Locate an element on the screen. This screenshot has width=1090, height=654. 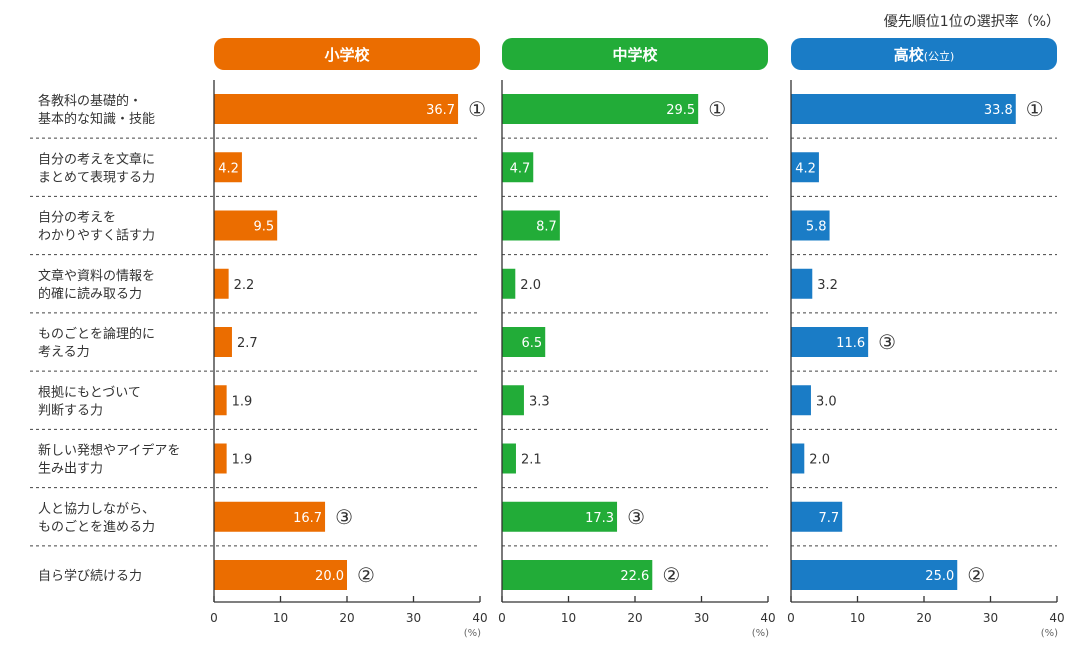
data-label: 36.7 is located at coordinates (440, 110).